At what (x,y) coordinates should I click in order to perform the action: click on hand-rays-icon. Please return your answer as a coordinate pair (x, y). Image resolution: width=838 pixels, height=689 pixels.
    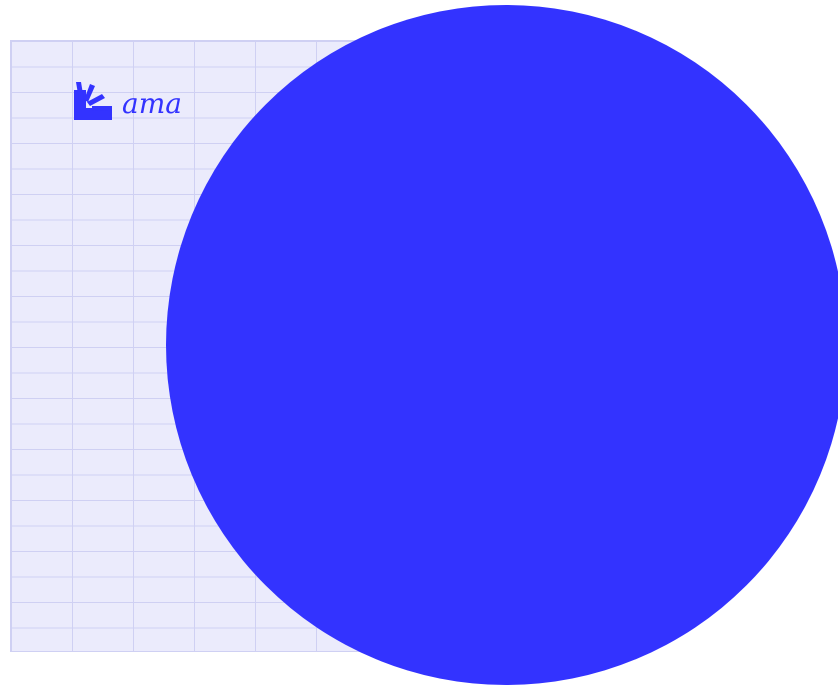
    Looking at the image, I should click on (93, 101).